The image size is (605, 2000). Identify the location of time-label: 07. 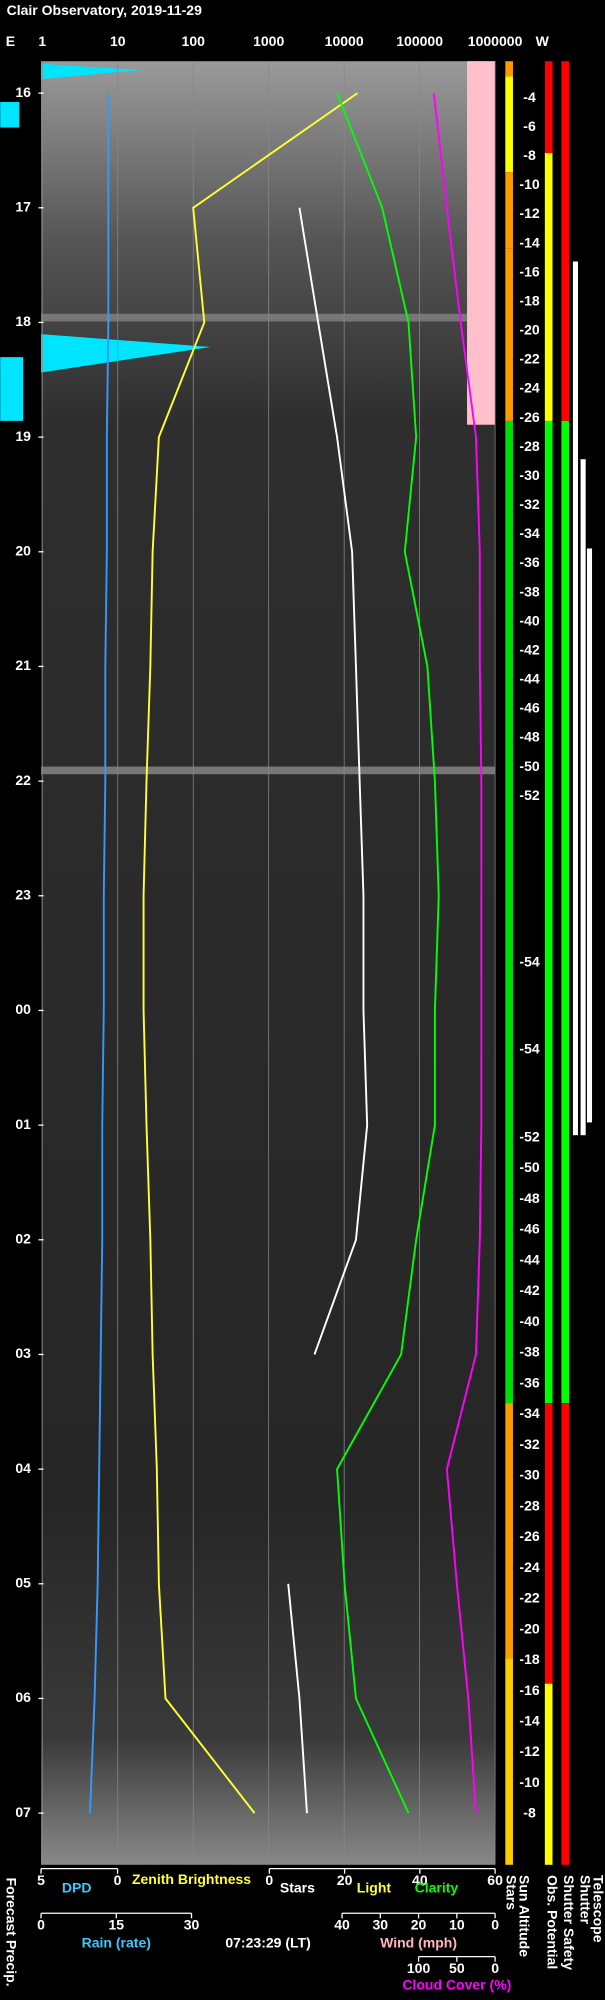
(23, 1812).